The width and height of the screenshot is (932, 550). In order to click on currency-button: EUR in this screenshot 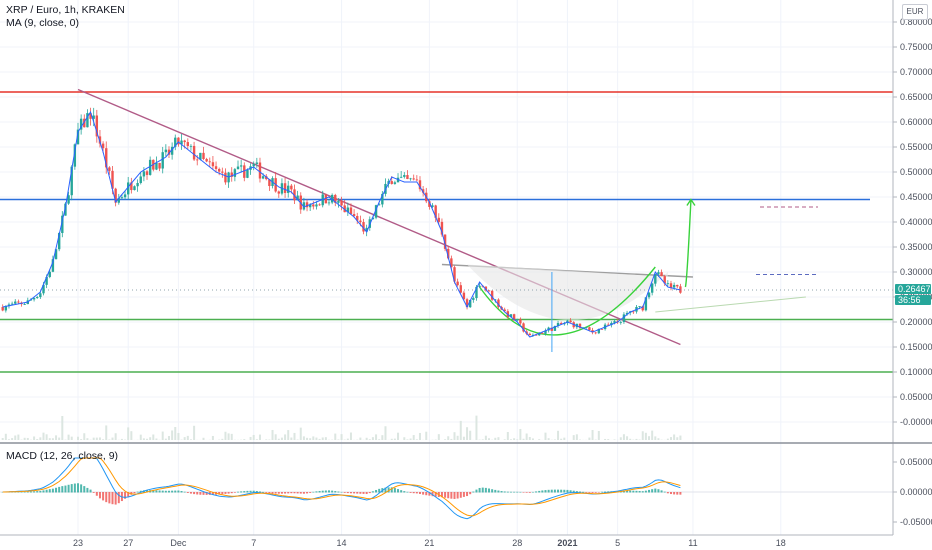, I will do `click(915, 12)`.